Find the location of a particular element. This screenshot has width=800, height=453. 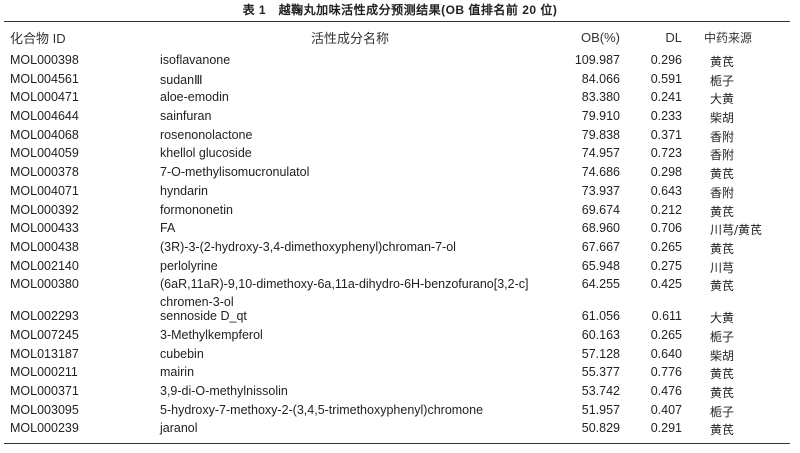

cell-id-text: MOL013187 is located at coordinates (44, 353).